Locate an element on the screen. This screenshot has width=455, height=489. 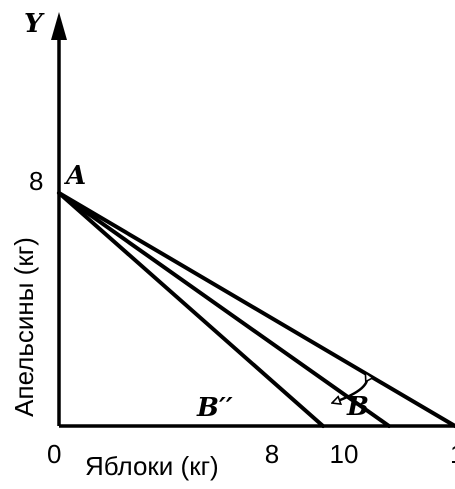
y-axis-arrow-icon is located at coordinates (59, 26).